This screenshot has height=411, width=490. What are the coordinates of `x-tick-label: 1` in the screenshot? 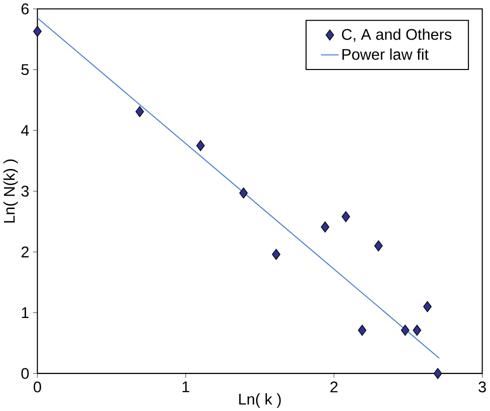 It's located at (186, 386).